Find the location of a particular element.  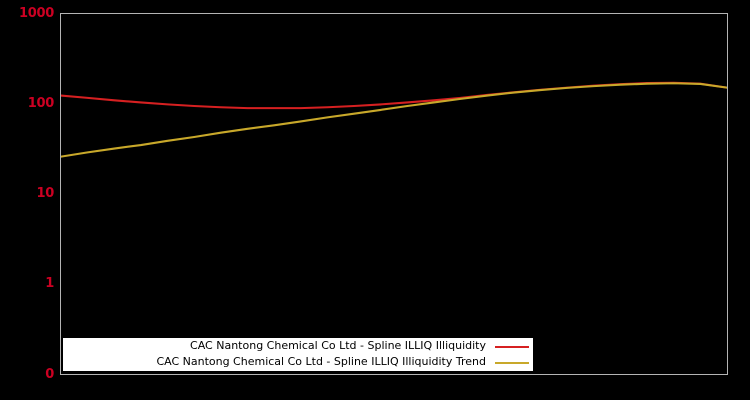

series-line-illiquidity is located at coordinates (394, 95).